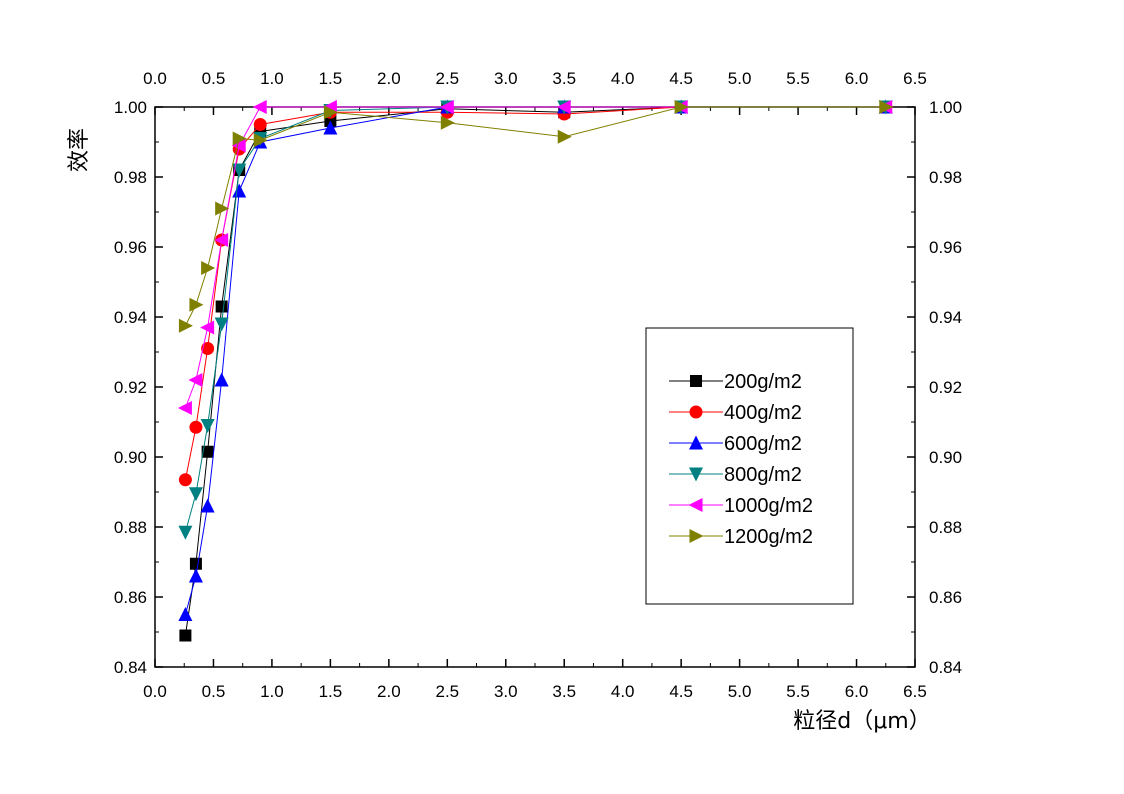  What do you see at coordinates (272, 691) in the screenshot?
I see `x-tick-label-bottom: 1.0` at bounding box center [272, 691].